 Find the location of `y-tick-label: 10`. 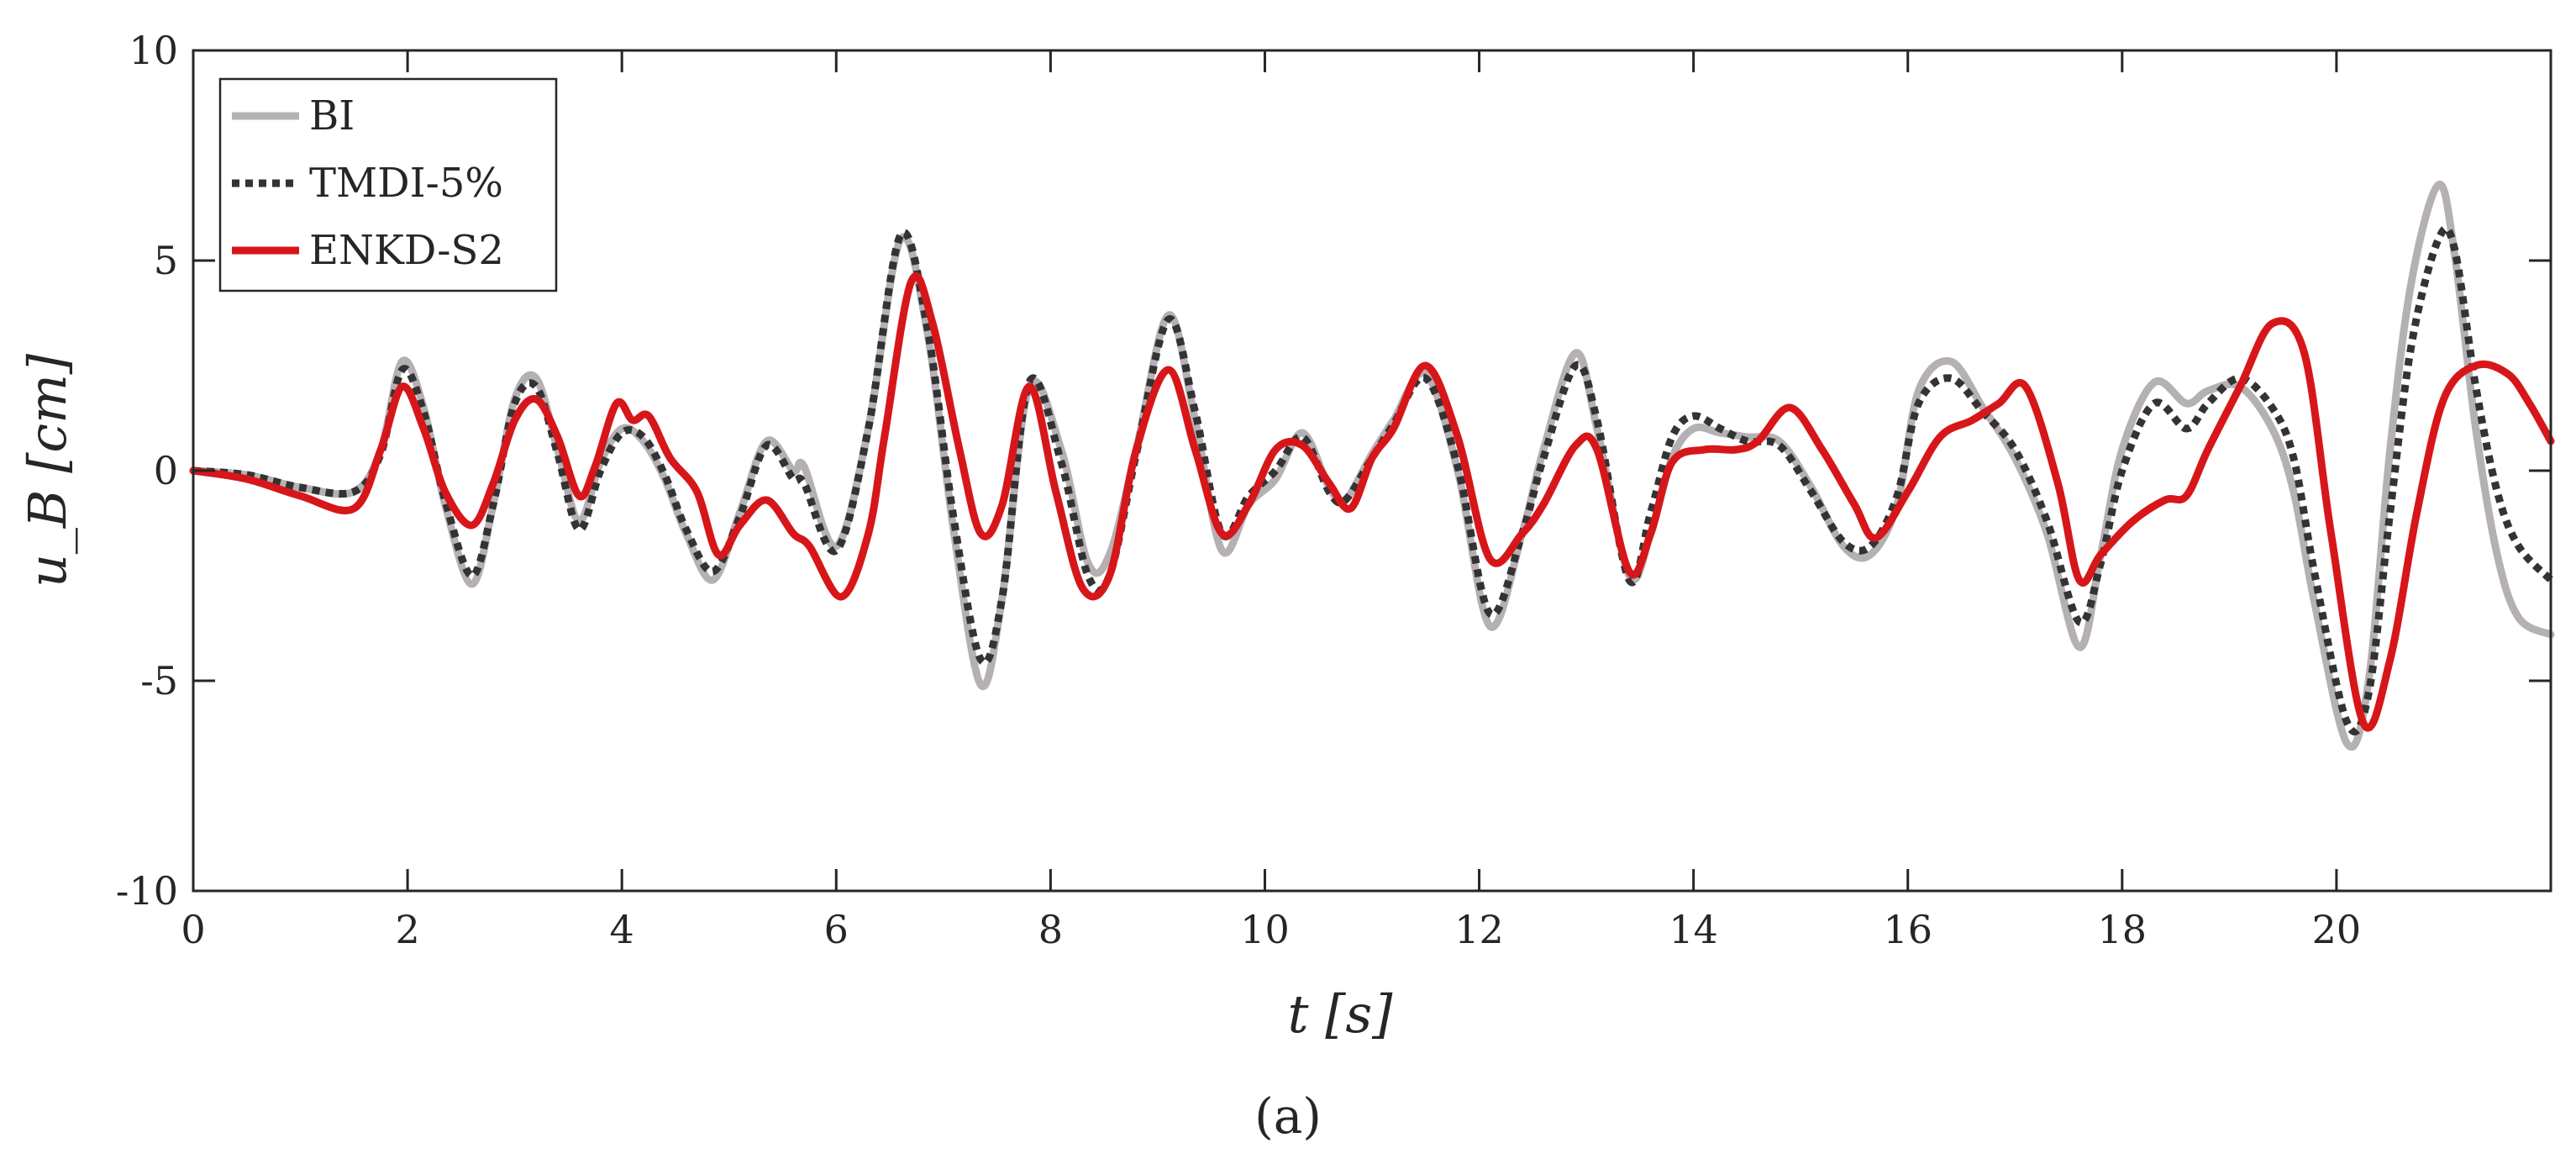

y-tick-label: 10 is located at coordinates (153, 50).